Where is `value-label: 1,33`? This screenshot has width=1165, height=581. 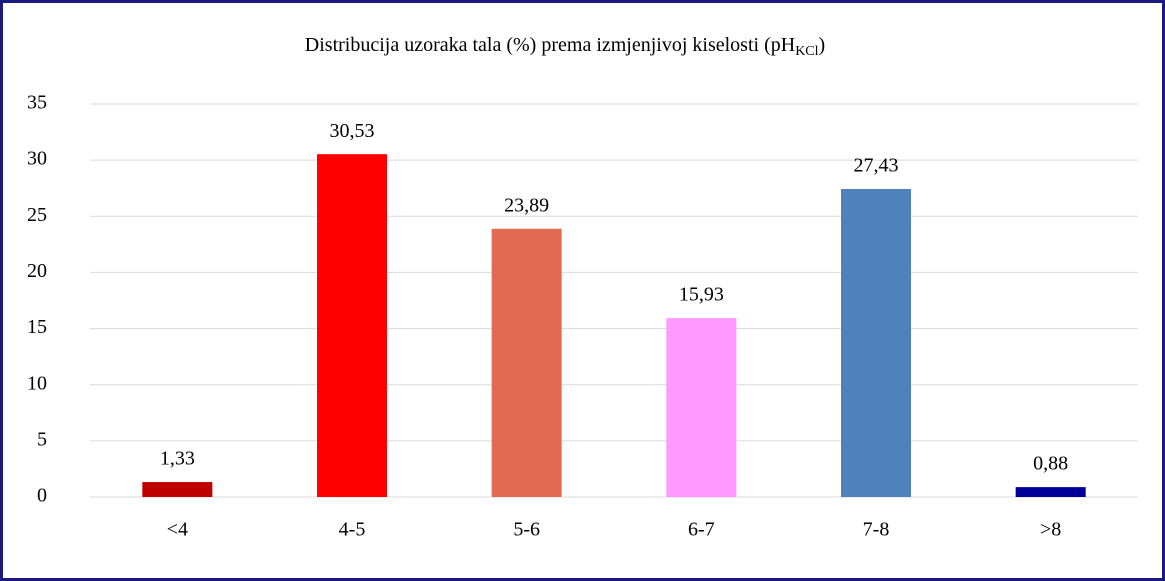
value-label: 1,33 is located at coordinates (177, 459).